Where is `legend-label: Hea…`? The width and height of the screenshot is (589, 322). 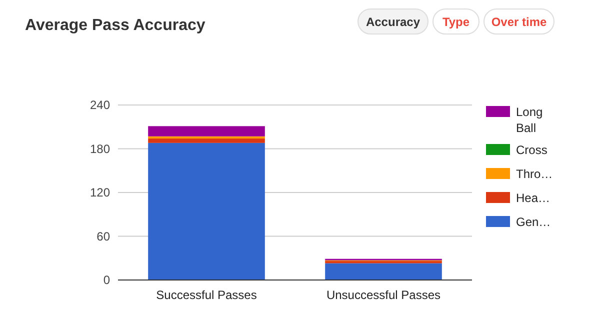
legend-label: Hea… is located at coordinates (533, 198).